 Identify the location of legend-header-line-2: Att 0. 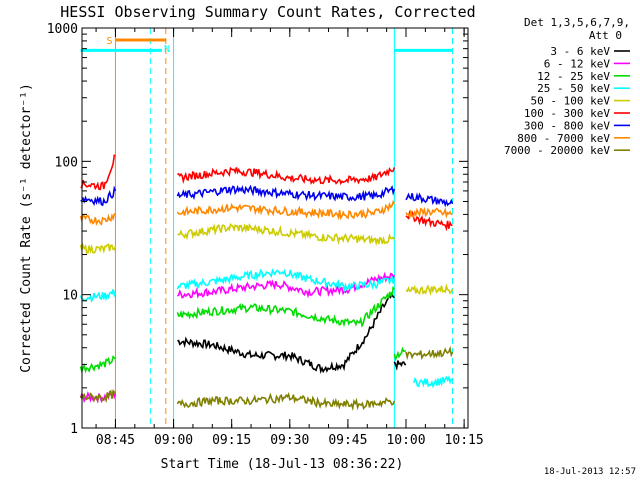
(605, 35).